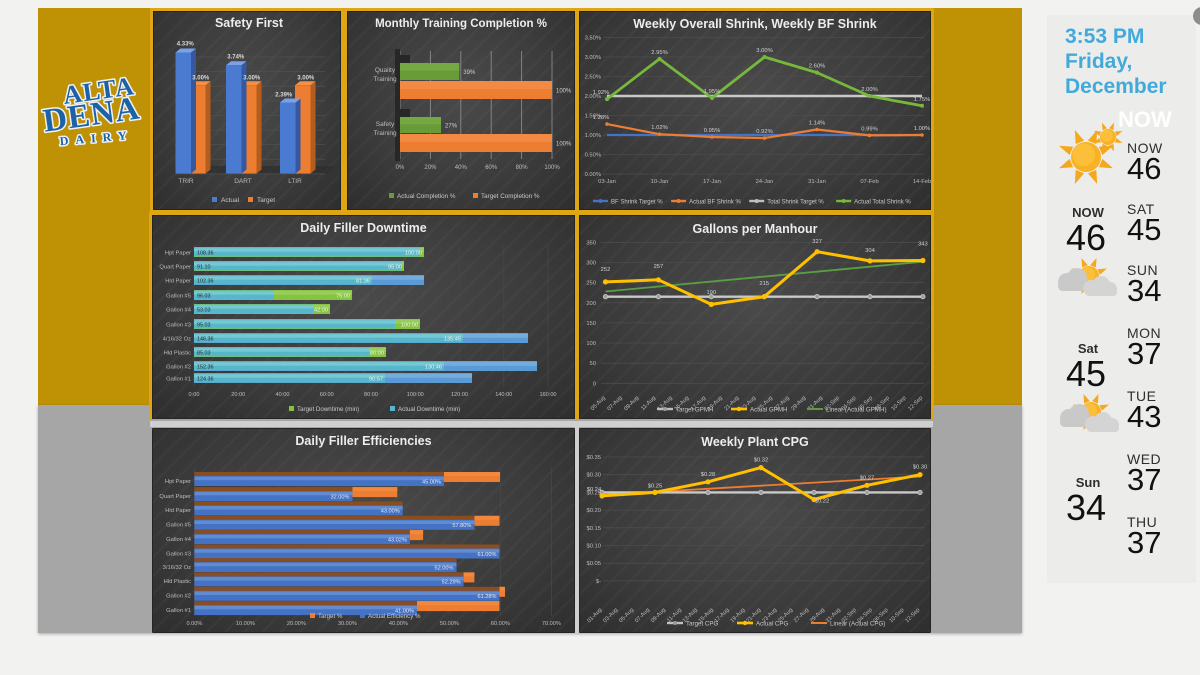  I want to click on svg-text: LTIR, so click(295, 181).